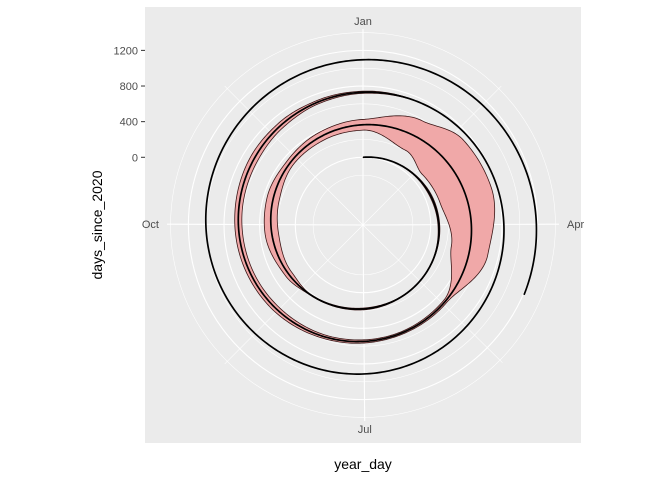 Image resolution: width=672 pixels, height=480 pixels. I want to click on x-axis-title: year_day, so click(363, 464).